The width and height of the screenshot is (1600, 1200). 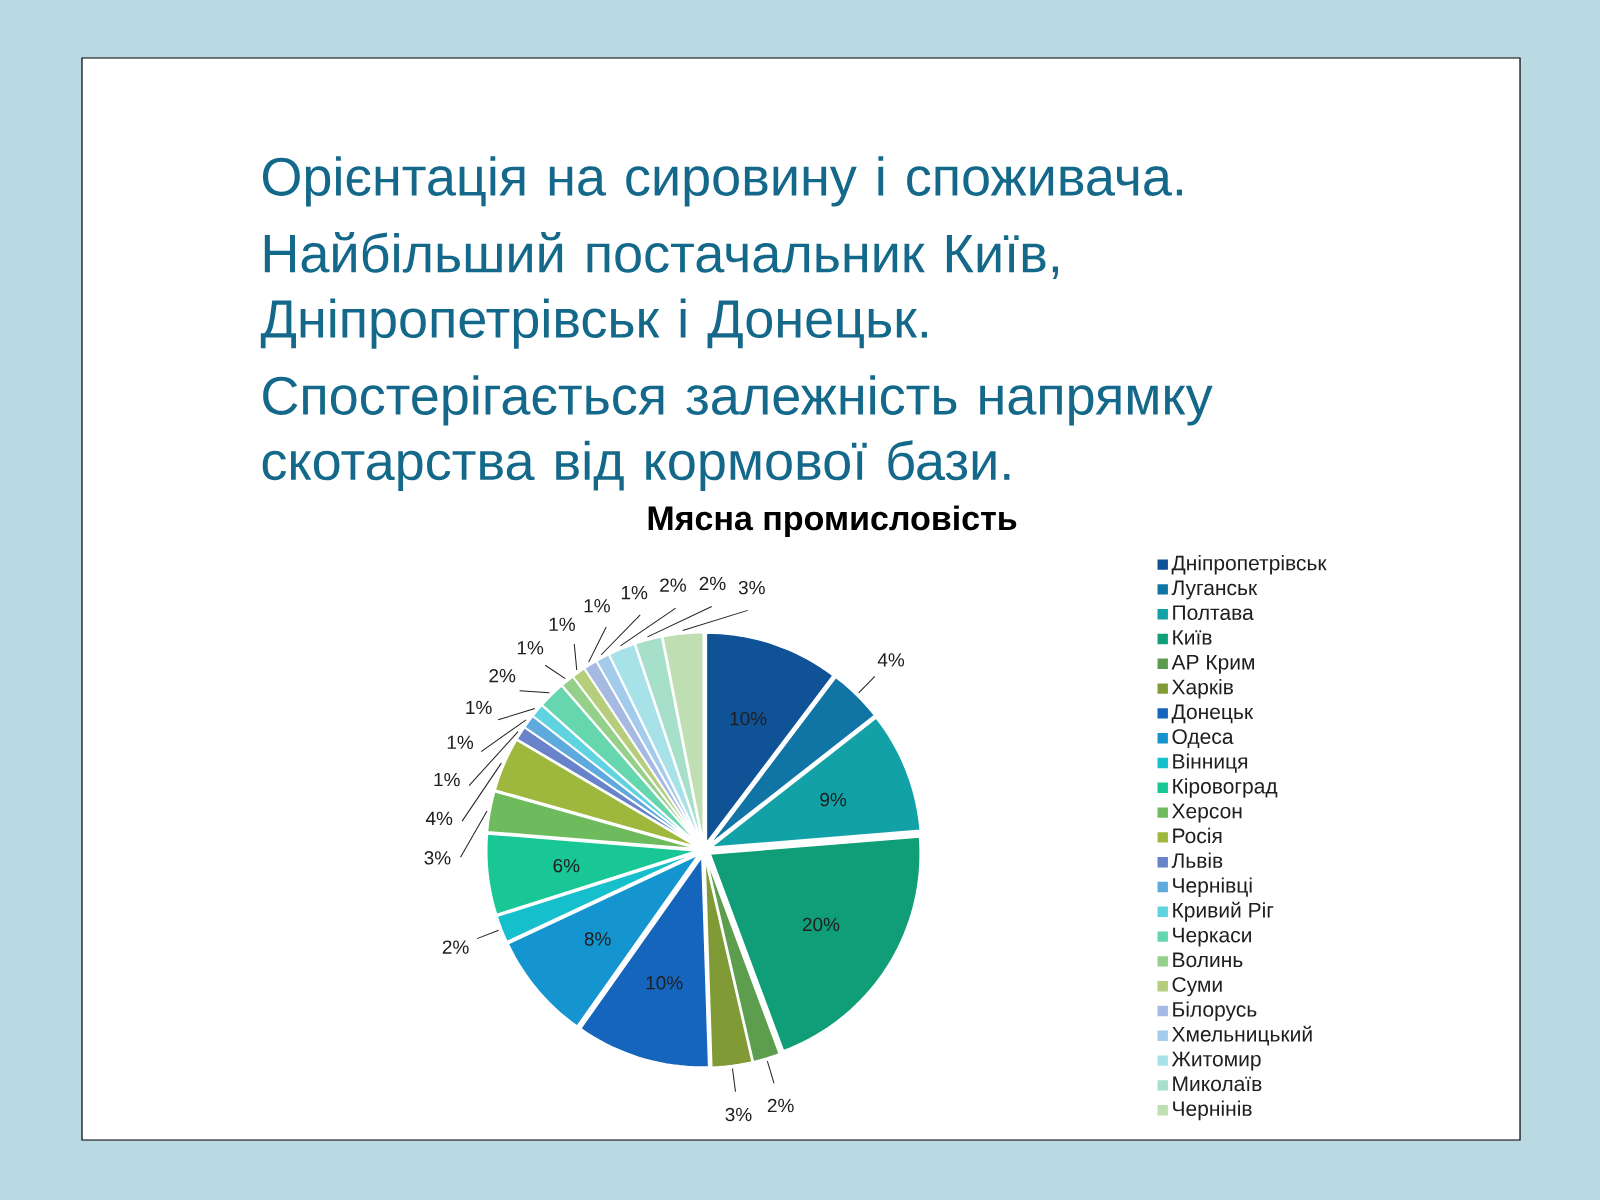 I want to click on legend-label: Волинь, so click(x=1208, y=960).